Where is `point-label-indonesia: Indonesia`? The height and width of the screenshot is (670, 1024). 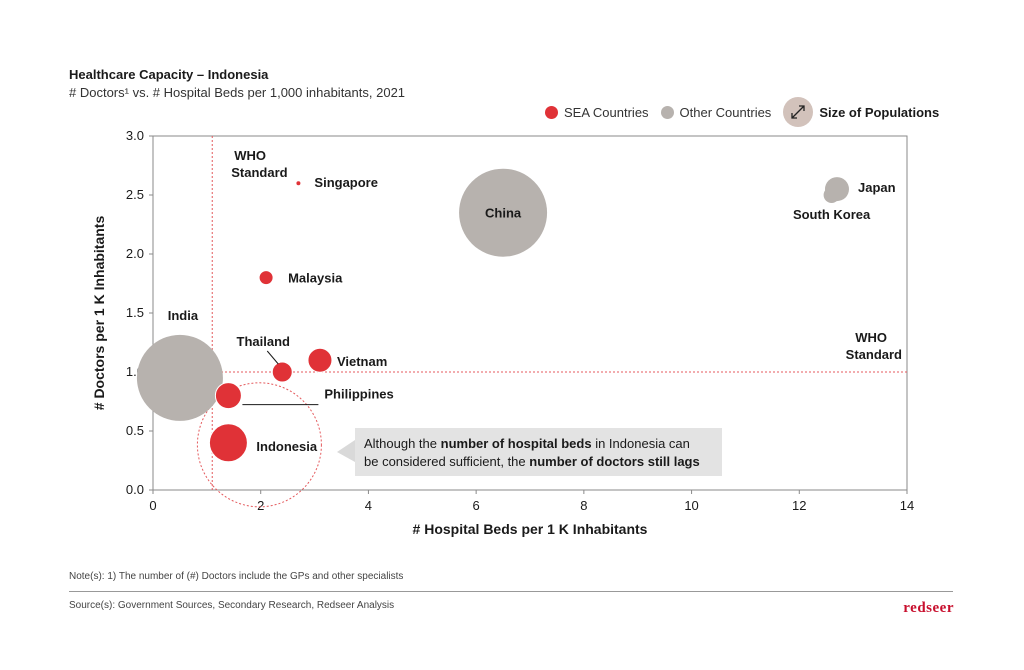 point-label-indonesia: Indonesia is located at coordinates (286, 446).